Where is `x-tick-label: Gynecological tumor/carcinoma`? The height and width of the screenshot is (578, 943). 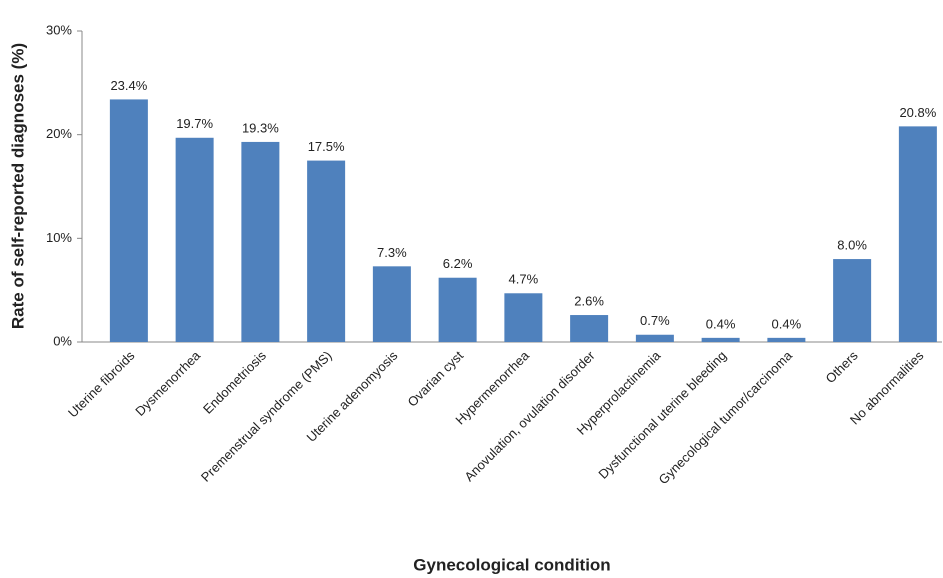 x-tick-label: Gynecological tumor/carcinoma is located at coordinates (726, 417).